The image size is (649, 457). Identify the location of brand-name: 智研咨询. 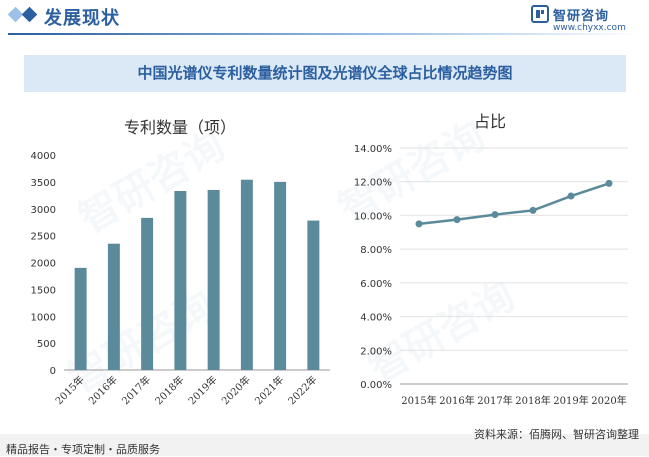
(581, 16).